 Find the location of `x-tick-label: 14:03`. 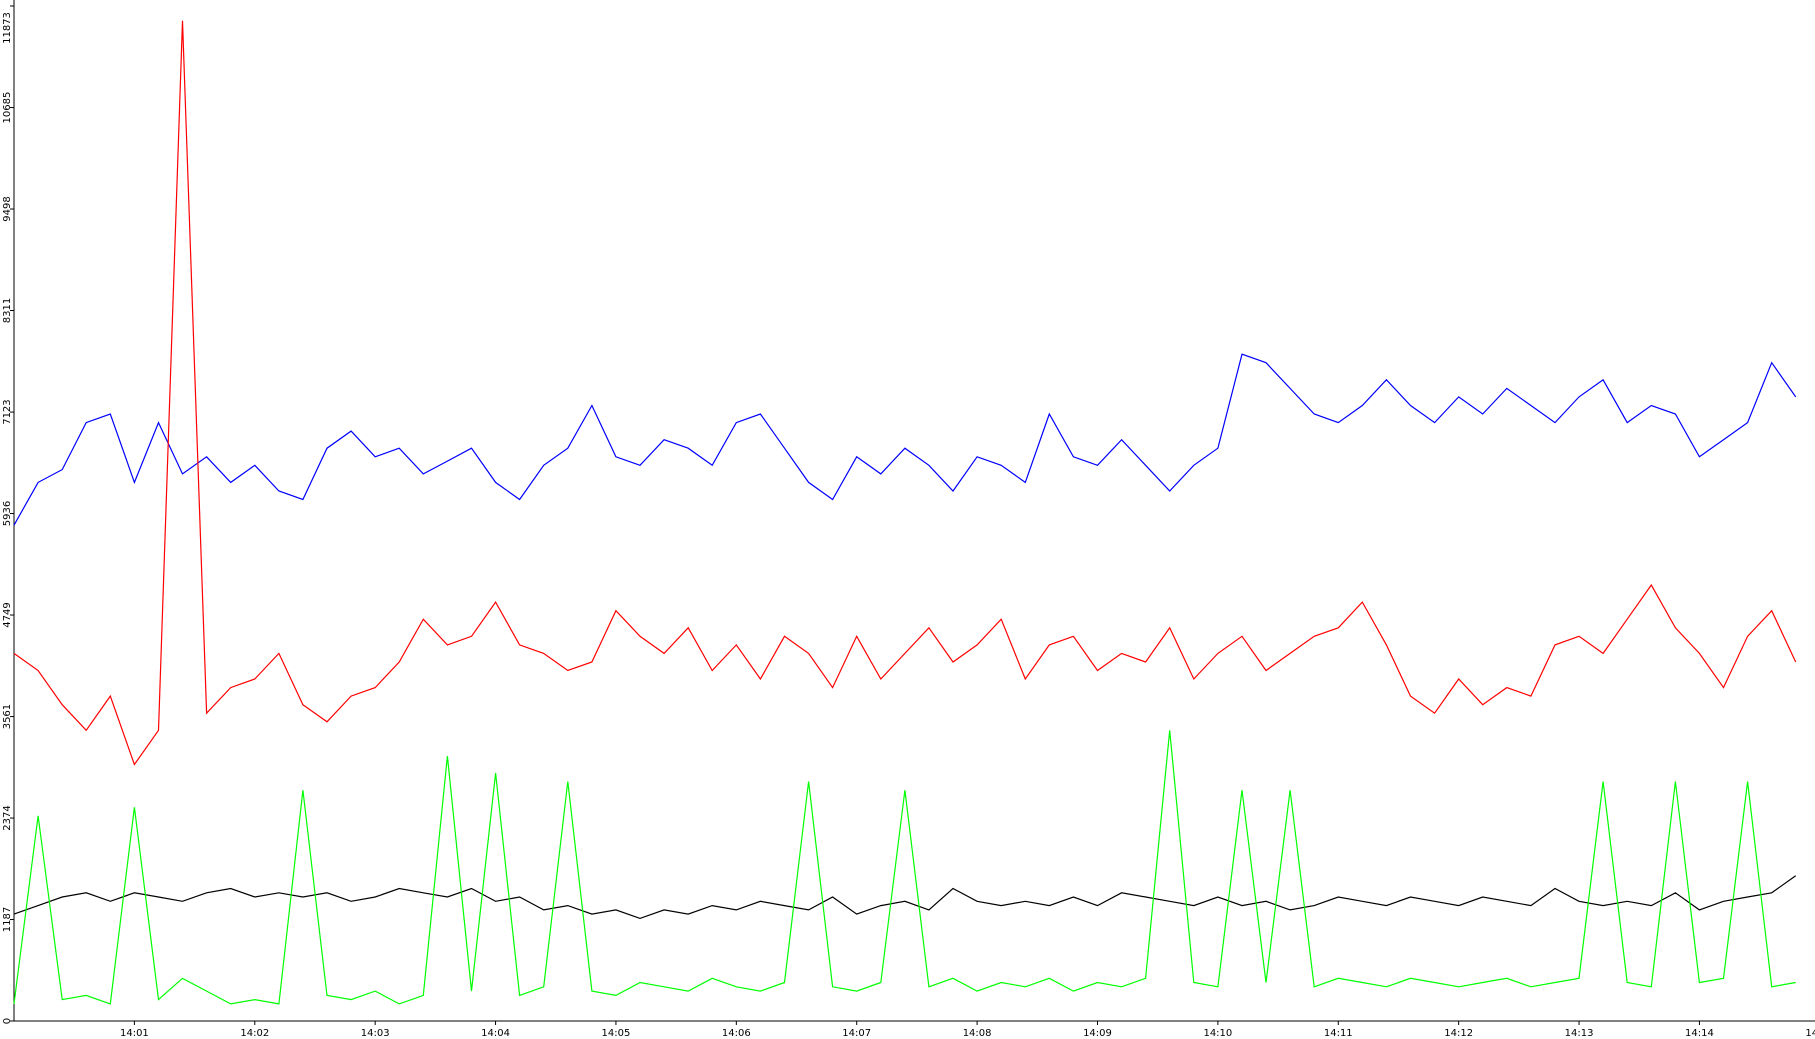

x-tick-label: 14:03 is located at coordinates (375, 1033).